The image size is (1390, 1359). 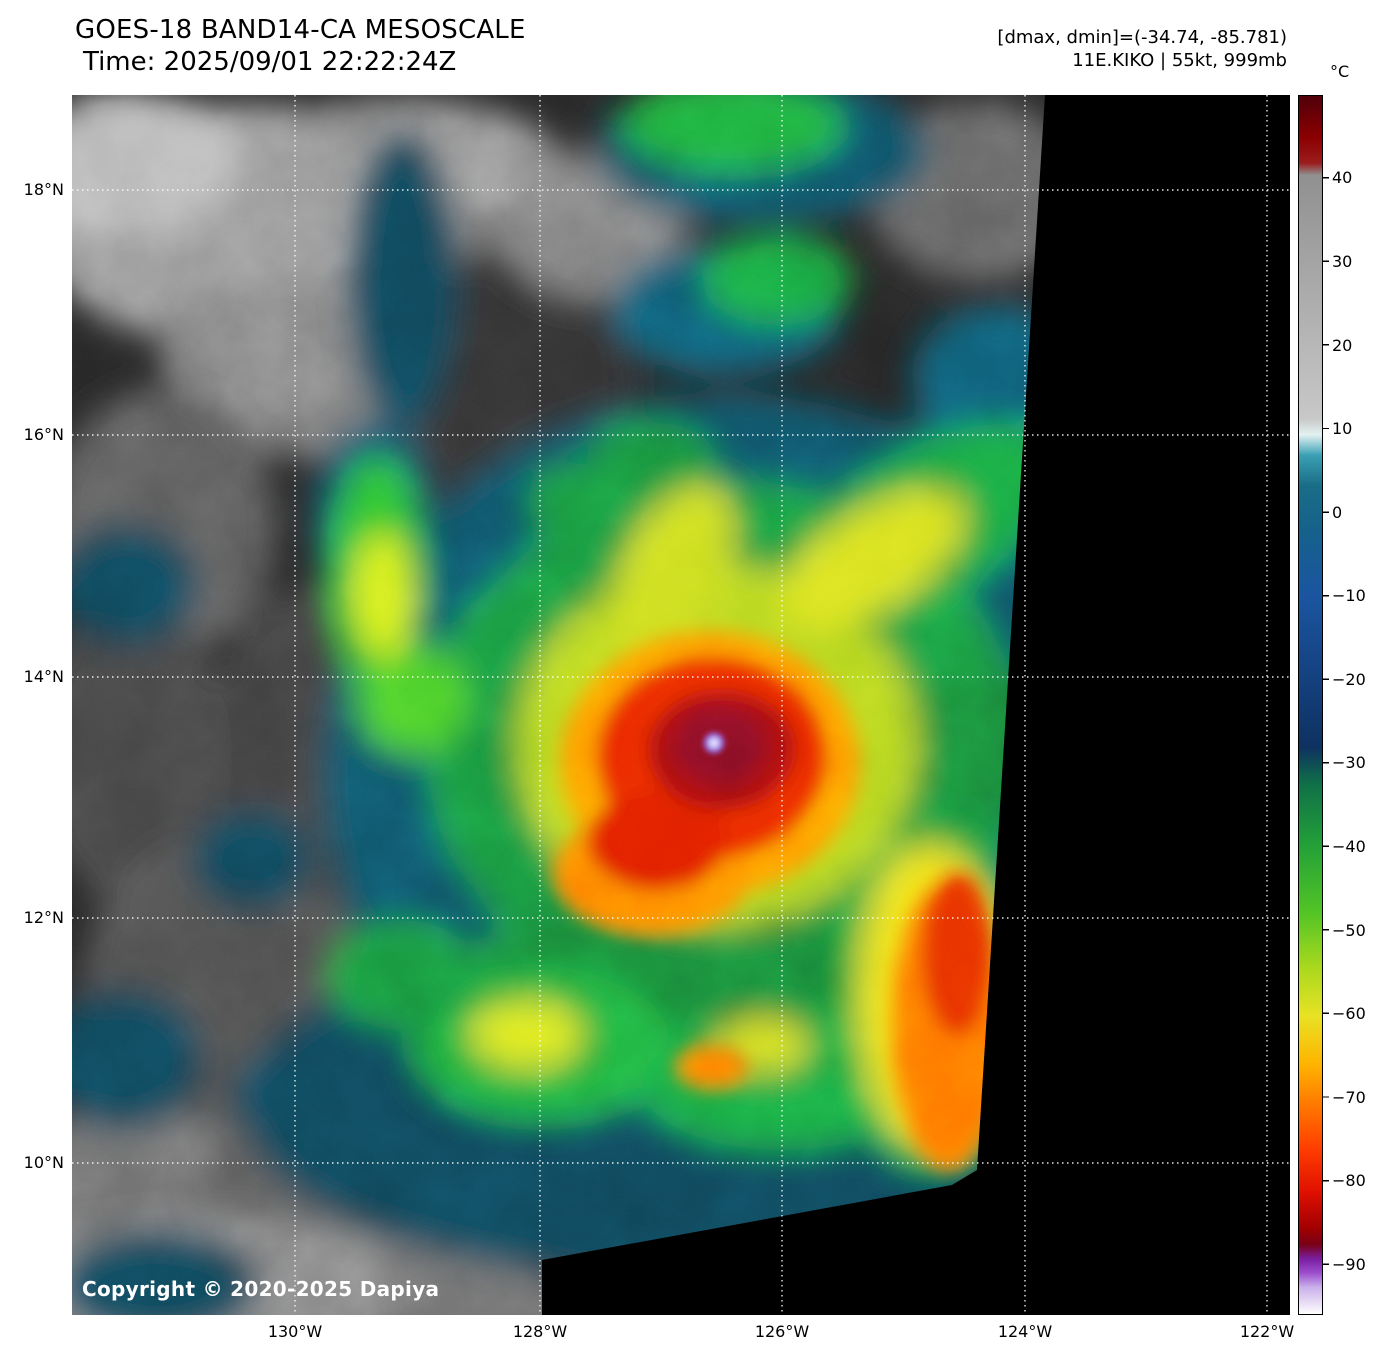 What do you see at coordinates (261, 1289) in the screenshot?
I see `copyright-text: Copyright © 2020-2025 Dapiya` at bounding box center [261, 1289].